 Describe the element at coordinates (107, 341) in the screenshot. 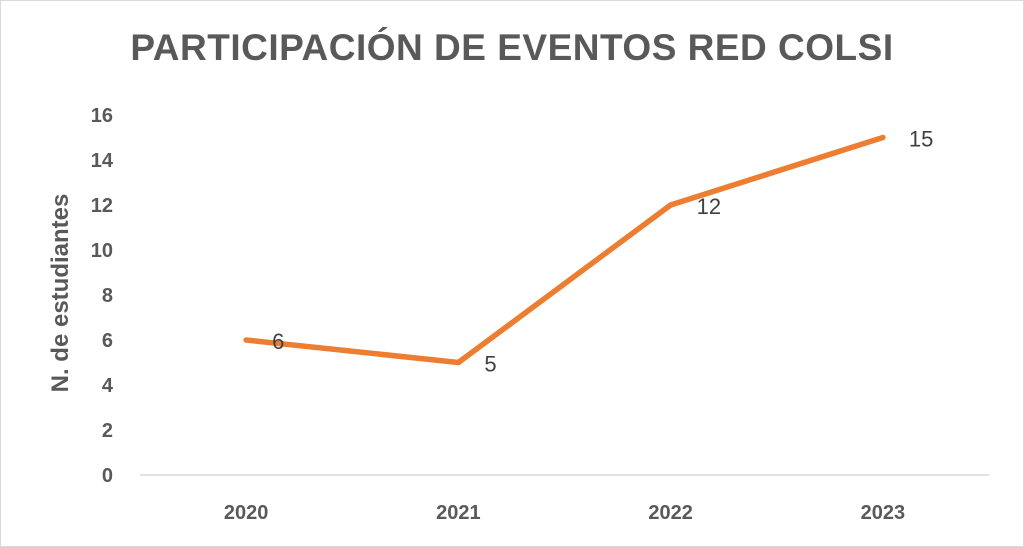

I see `y-tick-label: 6` at that location.